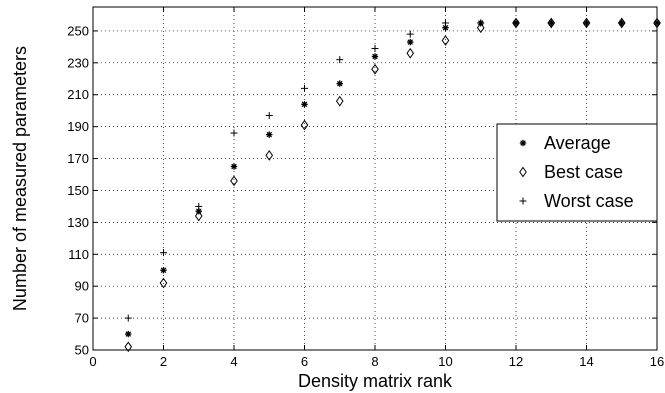 Image resolution: width=665 pixels, height=393 pixels. I want to click on y-tick-label: 210, so click(78, 94).